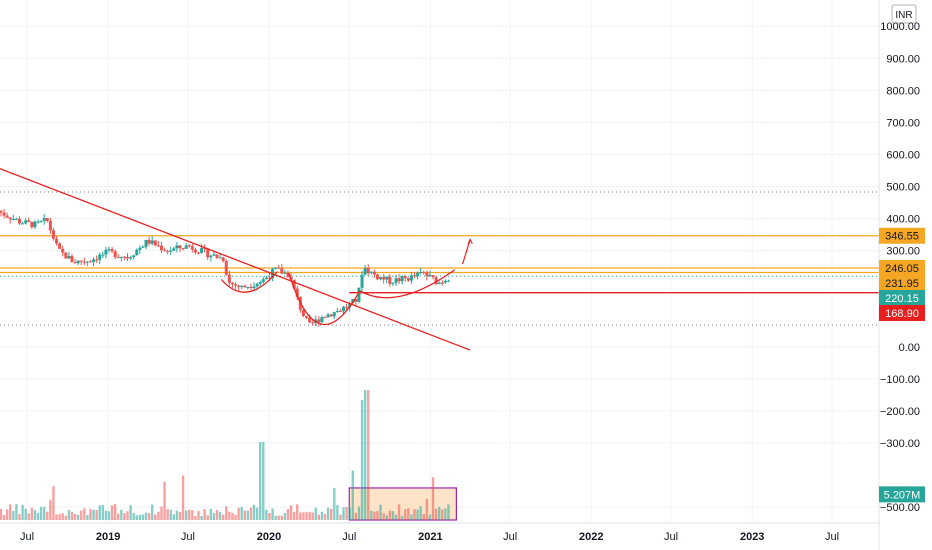  Describe the element at coordinates (900, 444) in the screenshot. I see `y-tick-label: −300.00` at that location.